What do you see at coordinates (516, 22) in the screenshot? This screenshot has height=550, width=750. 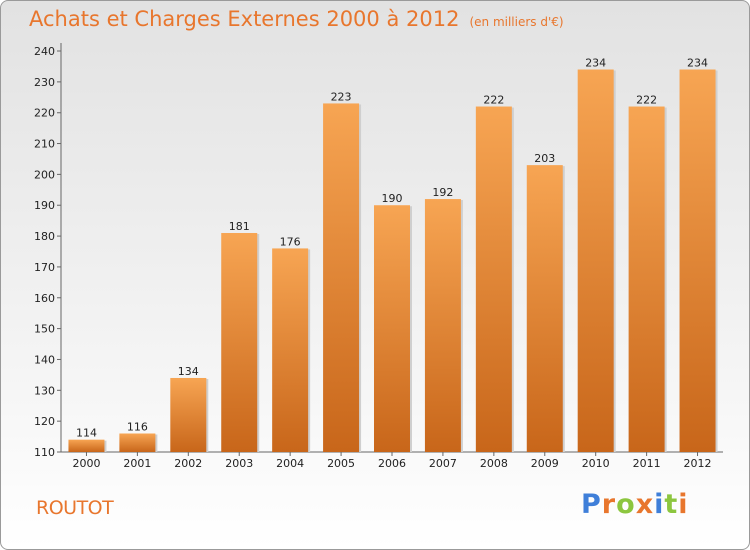 I see `chart-subtitle: (en milliers d'€)` at bounding box center [516, 22].